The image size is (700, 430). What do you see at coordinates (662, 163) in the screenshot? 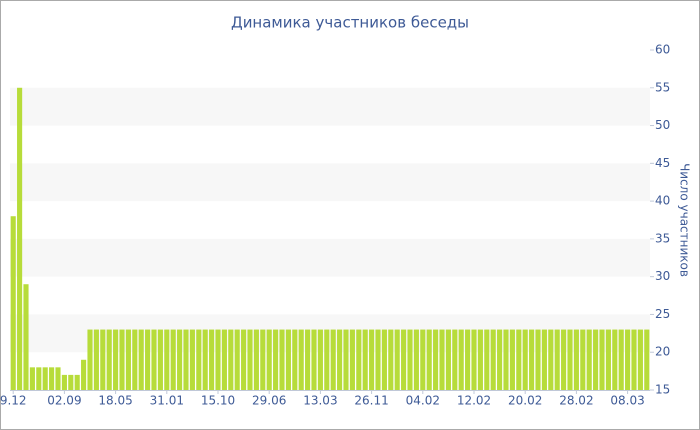
I see `y-tick-label: 45` at bounding box center [662, 163].